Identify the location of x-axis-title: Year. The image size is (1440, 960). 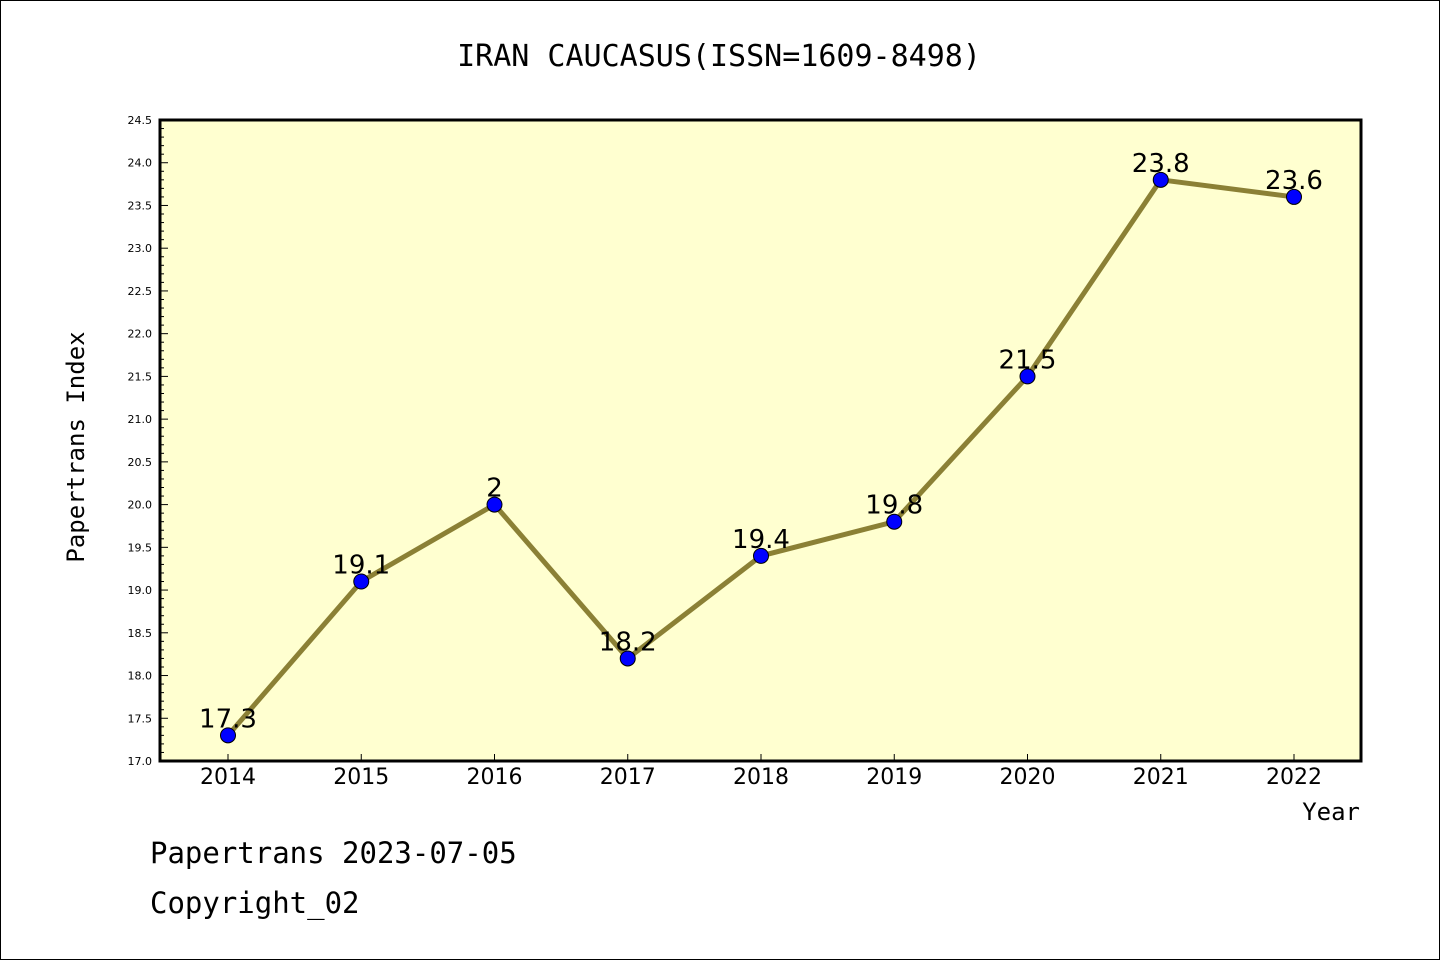
(1331, 812).